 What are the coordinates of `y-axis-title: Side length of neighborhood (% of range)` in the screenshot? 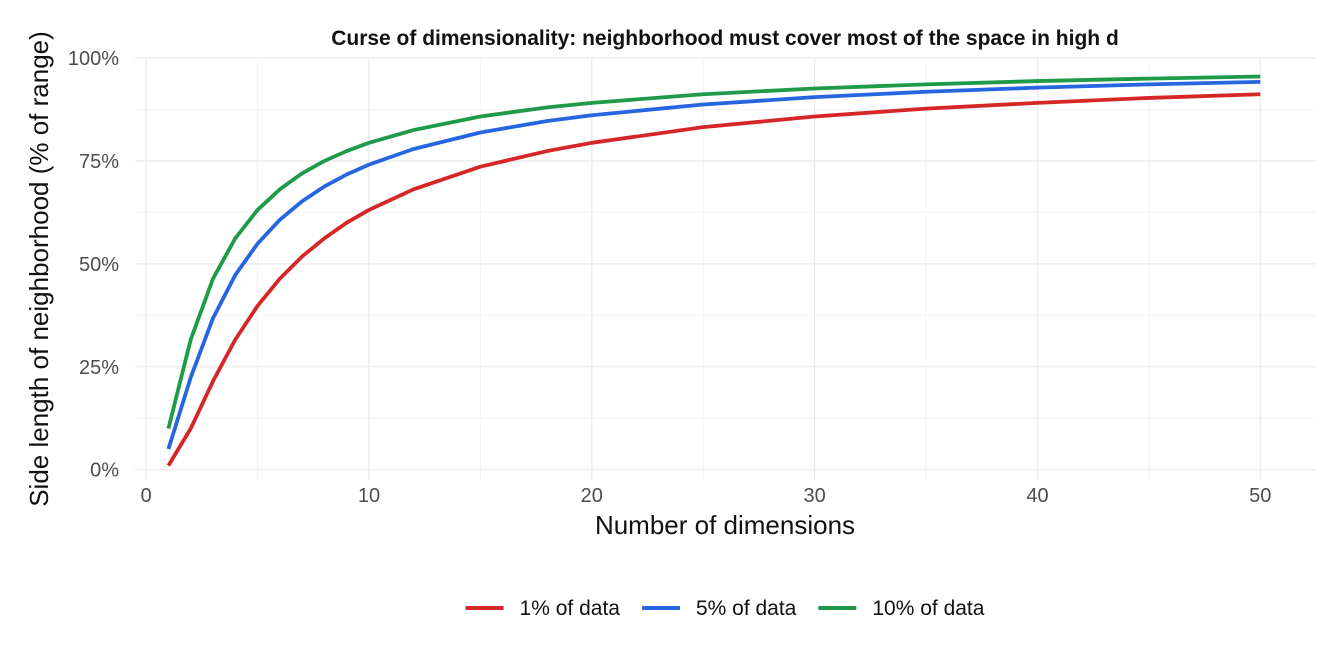 It's located at (39, 269).